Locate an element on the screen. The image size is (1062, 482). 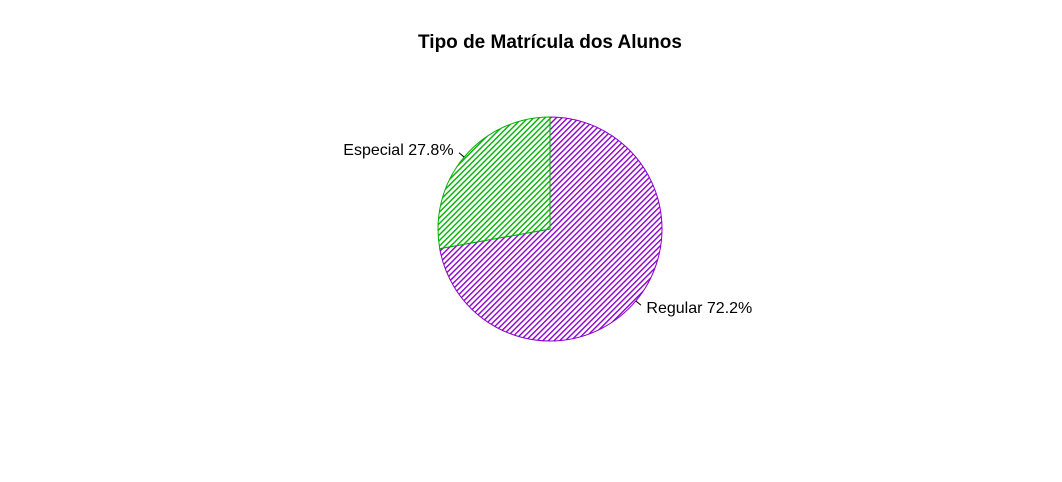
pie-labels: Regular 72.2% Especial 27.8% is located at coordinates (547, 229).